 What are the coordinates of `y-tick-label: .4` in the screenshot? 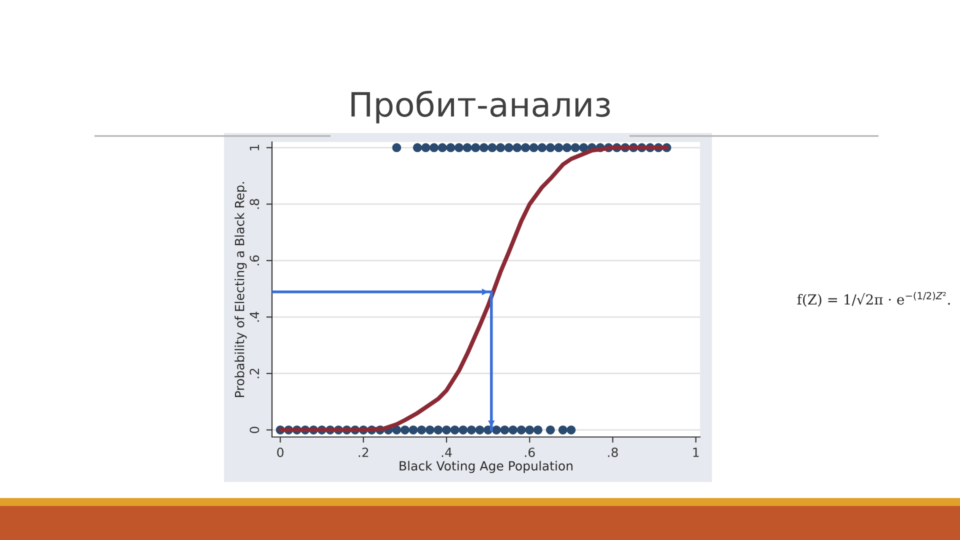 It's located at (254, 317).